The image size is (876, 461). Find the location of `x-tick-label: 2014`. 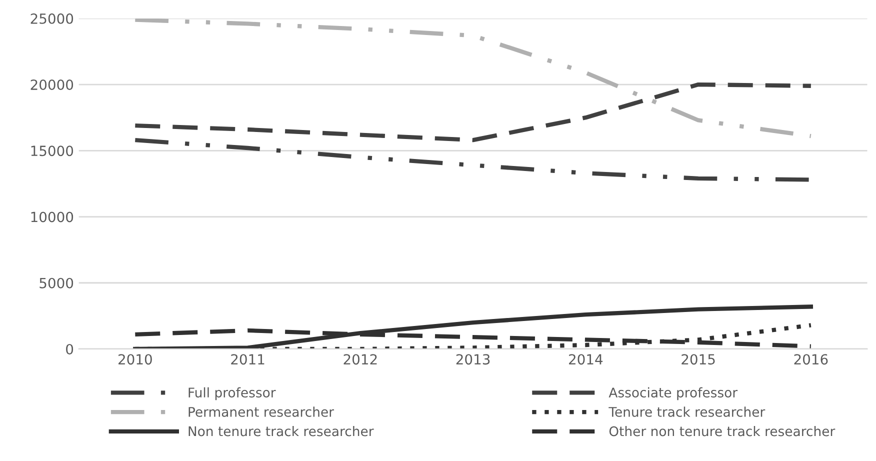

x-tick-label: 2014 is located at coordinates (586, 359).